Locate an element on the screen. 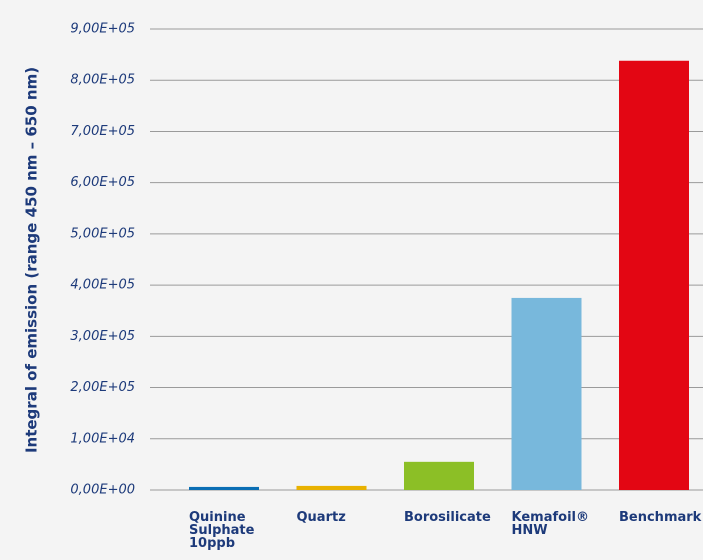  y-tick-label: 0,00E+00 is located at coordinates (102, 490).